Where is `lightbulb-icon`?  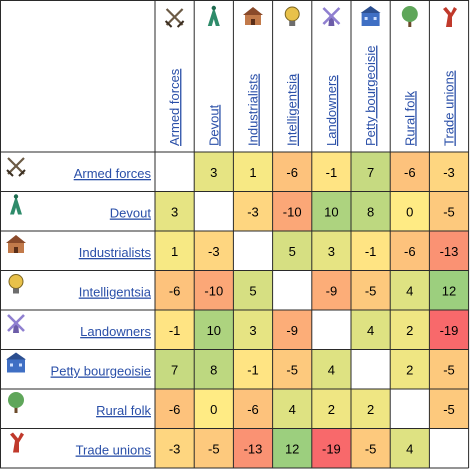 lightbulb-icon is located at coordinates (16, 284).